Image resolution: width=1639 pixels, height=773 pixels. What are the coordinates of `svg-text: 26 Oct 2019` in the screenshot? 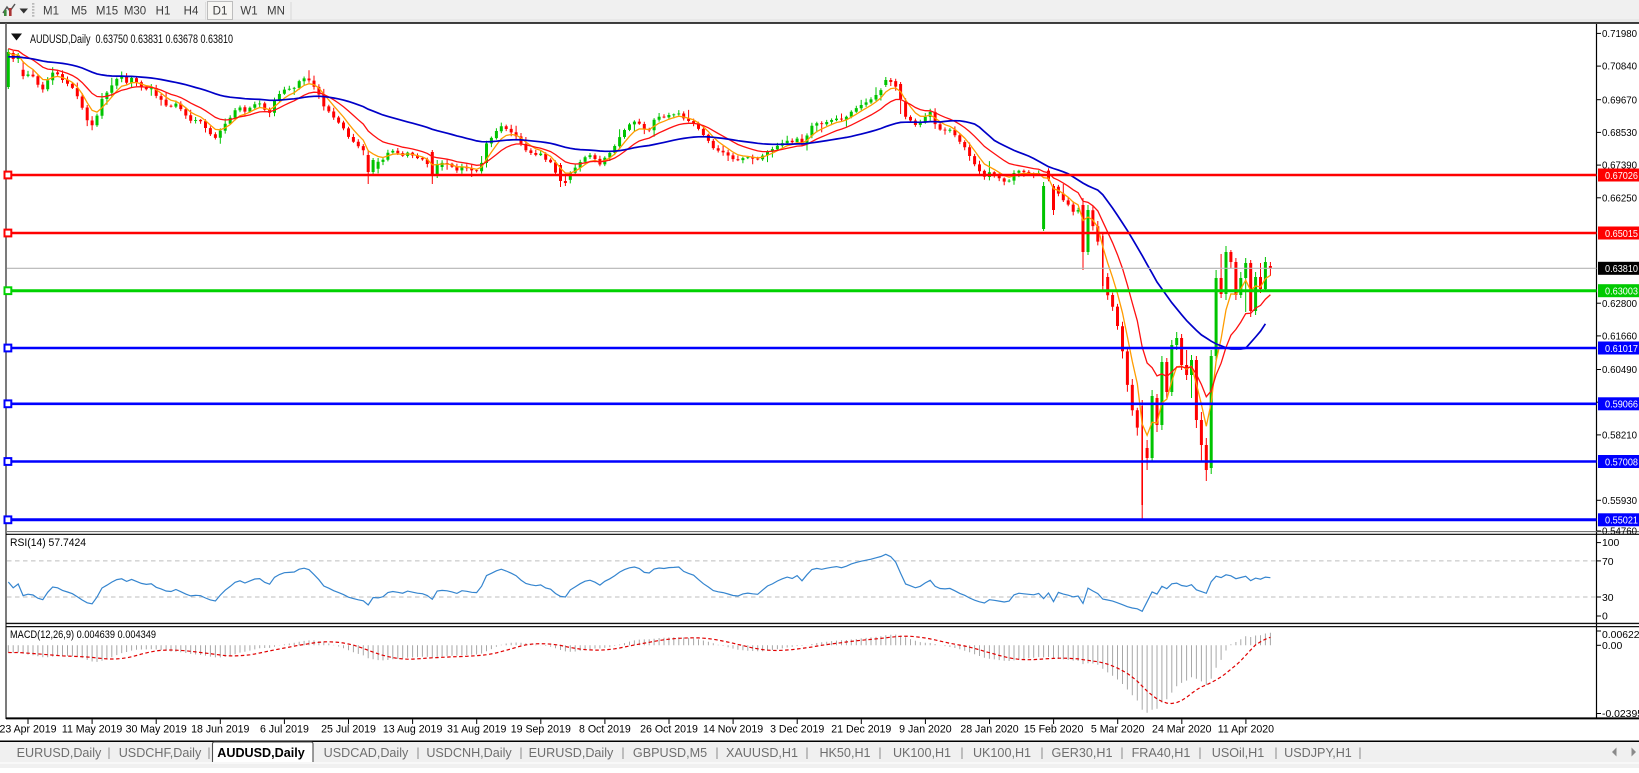 It's located at (669, 730).